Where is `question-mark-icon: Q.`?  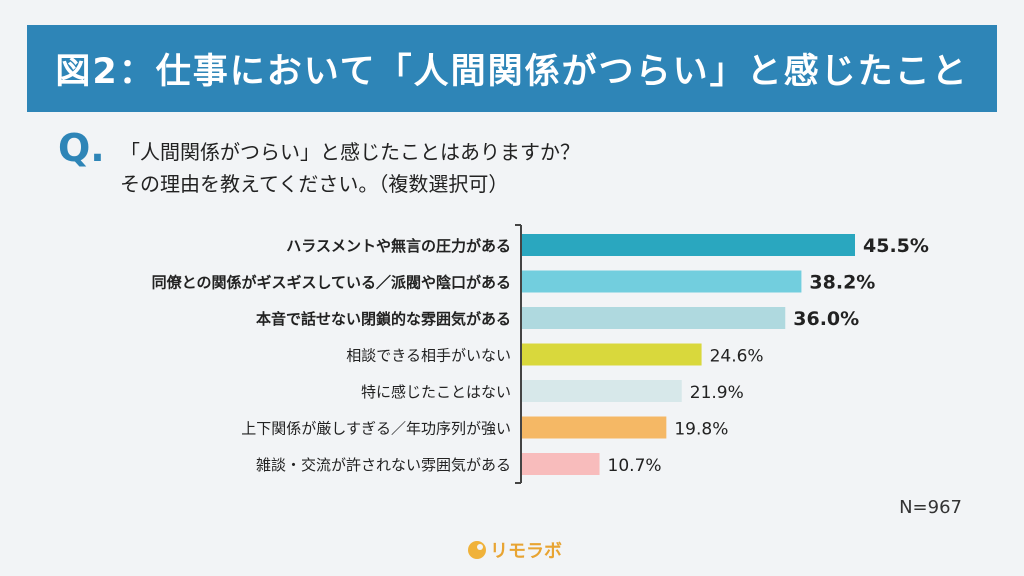
question-mark-icon: Q. is located at coordinates (81, 148).